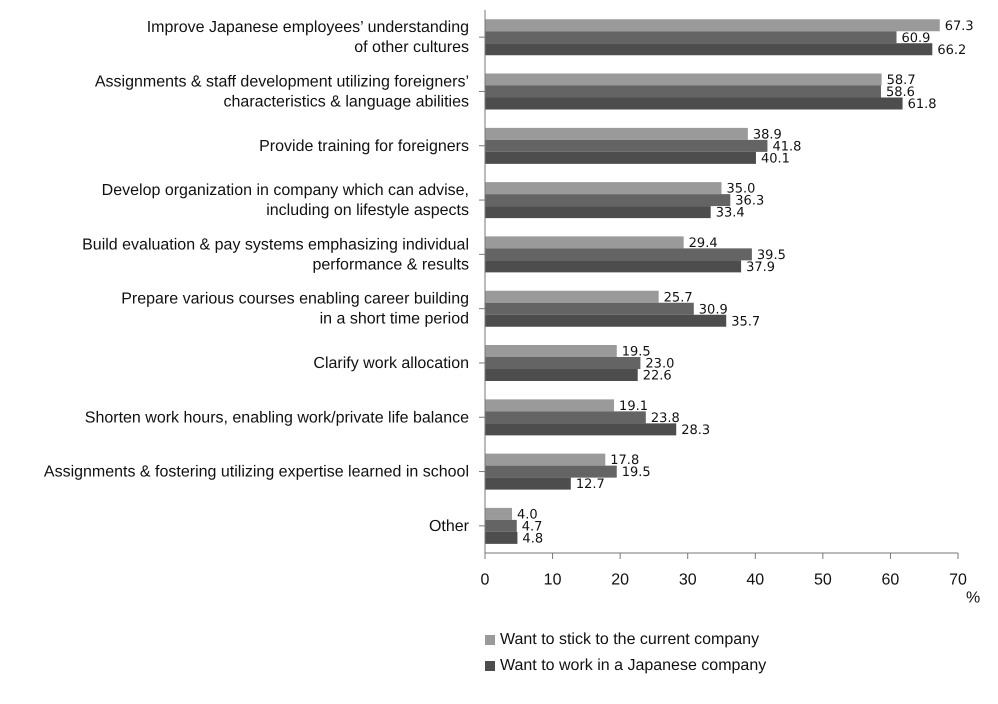  I want to click on data-label: 28.3, so click(695, 430).